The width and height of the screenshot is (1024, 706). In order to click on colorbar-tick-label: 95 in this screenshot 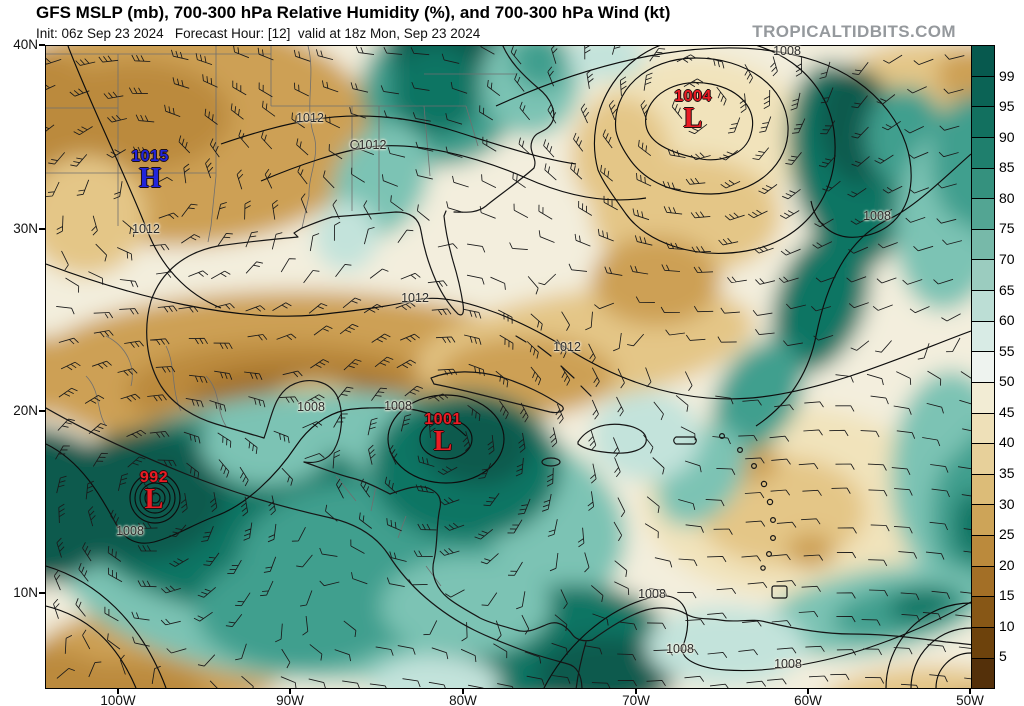, I will do `click(1007, 106)`.